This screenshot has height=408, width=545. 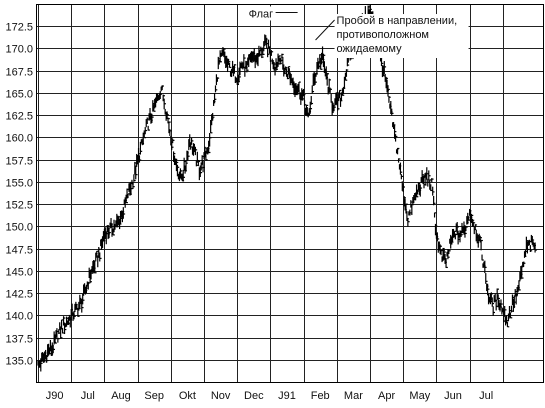 I want to click on y-tick-label: 142.5, so click(x=19, y=295).